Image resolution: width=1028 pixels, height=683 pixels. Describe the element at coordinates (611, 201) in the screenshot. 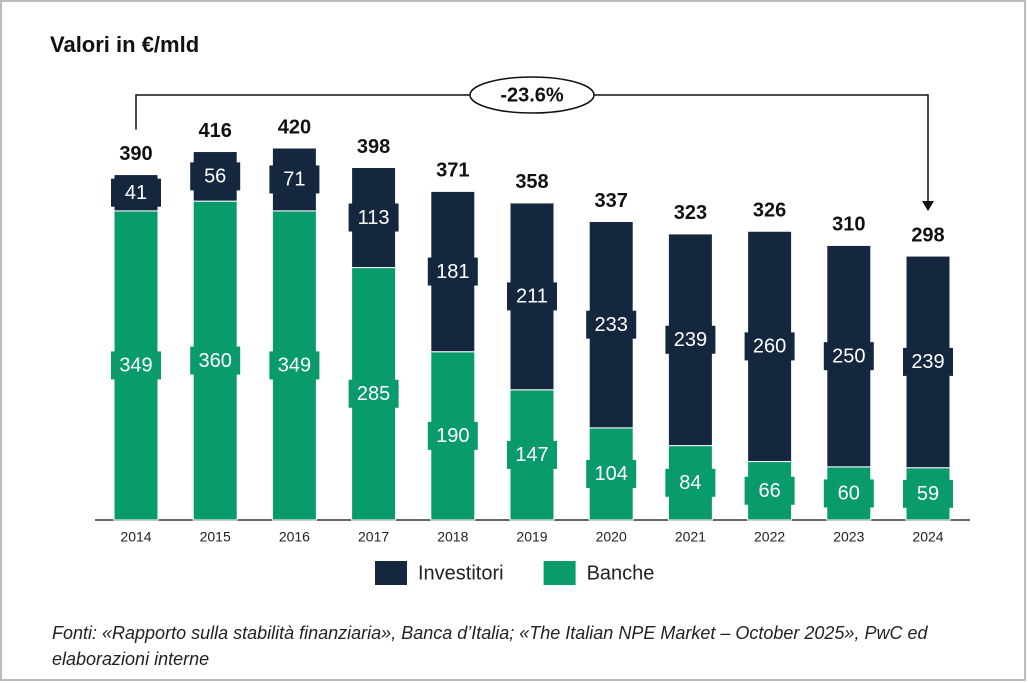

I see `total-label: 337` at that location.